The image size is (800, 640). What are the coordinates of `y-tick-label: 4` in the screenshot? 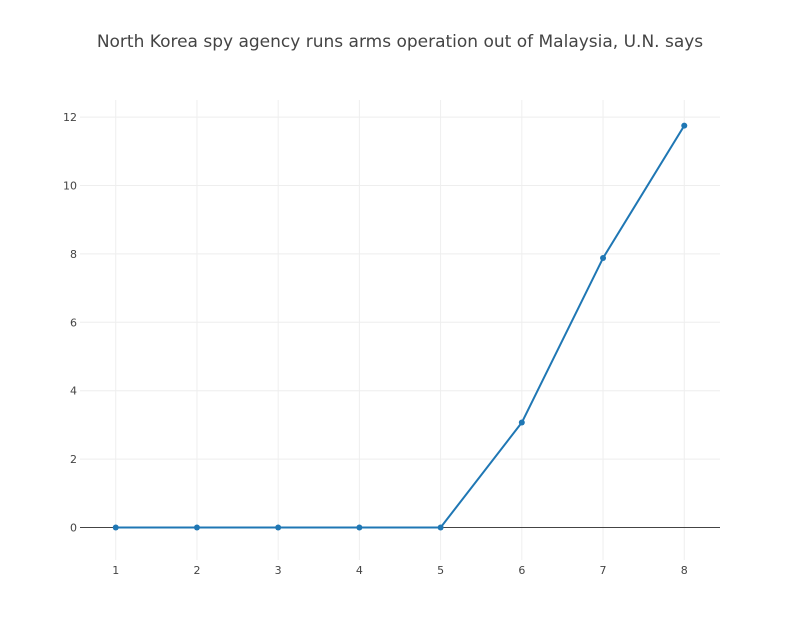 It's located at (73, 391).